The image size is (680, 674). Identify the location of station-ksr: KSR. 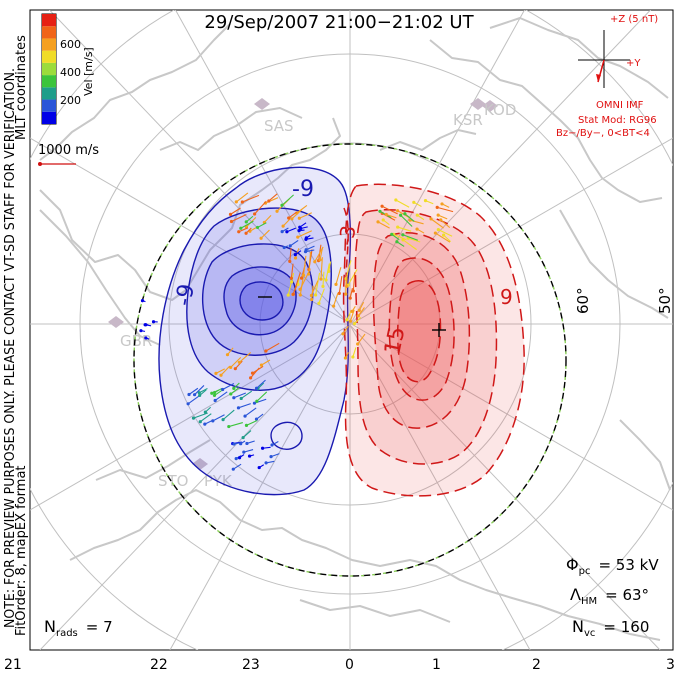
(469, 113).